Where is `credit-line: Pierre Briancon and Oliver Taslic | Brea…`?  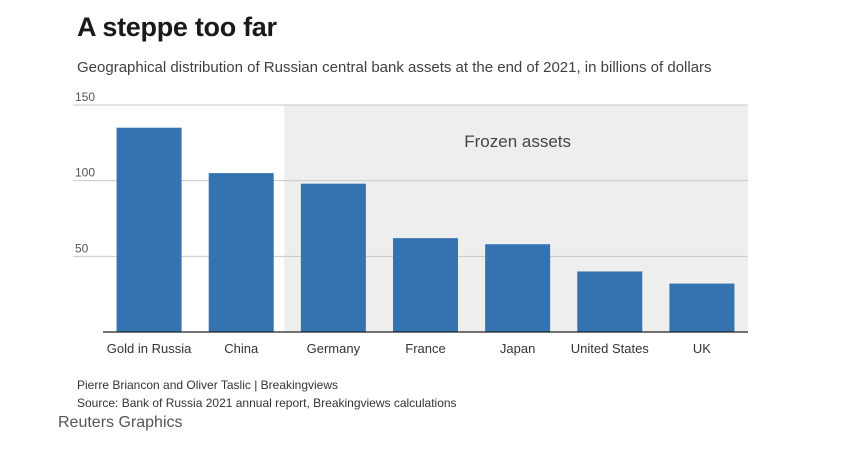 credit-line: Pierre Briancon and Oliver Taslic | Brea… is located at coordinates (208, 385).